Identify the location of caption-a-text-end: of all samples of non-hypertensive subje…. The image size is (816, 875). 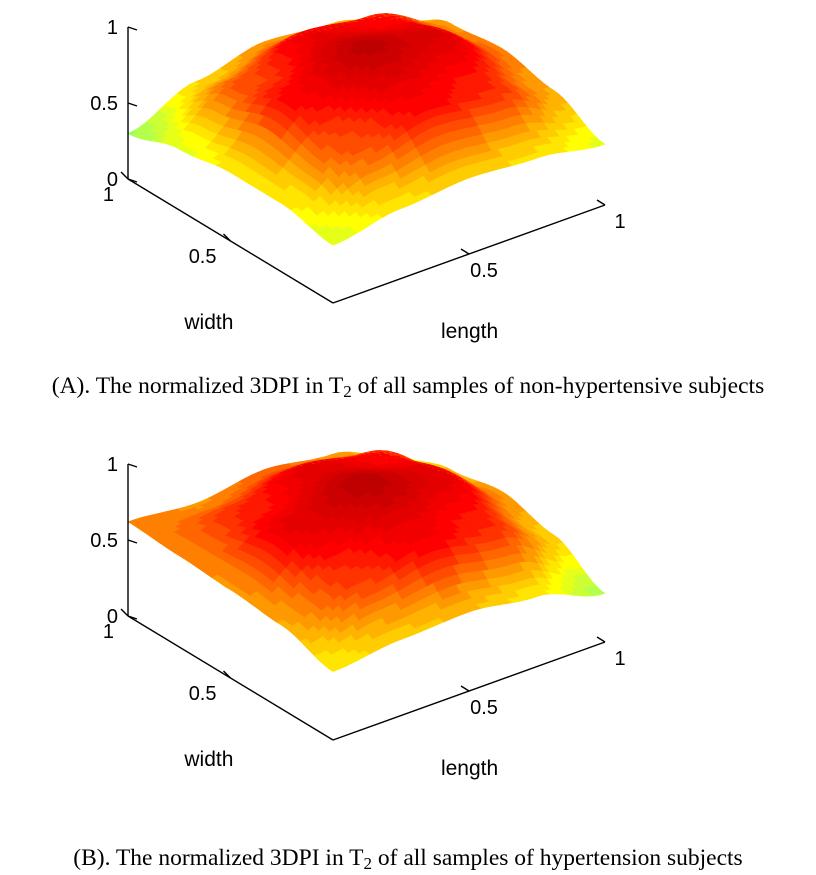
(558, 386).